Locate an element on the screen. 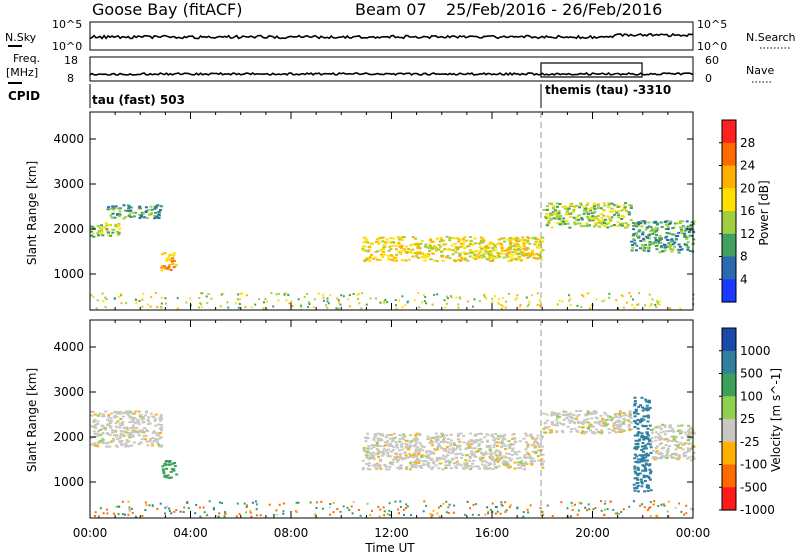 Image resolution: width=800 pixels, height=554 pixels. beam-label: Beam 07 is located at coordinates (391, 9).